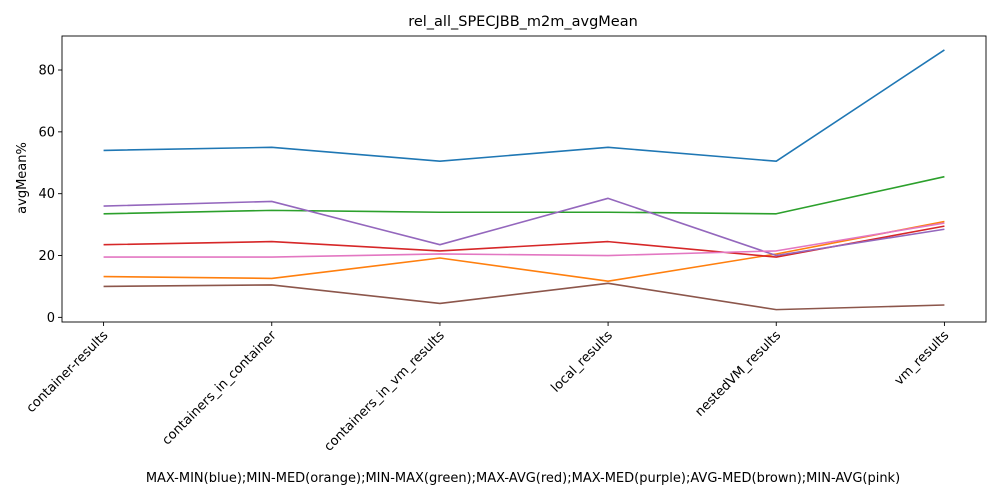 The height and width of the screenshot is (500, 1000). Describe the element at coordinates (51, 318) in the screenshot. I see `y-tick-label-0: 0` at that location.